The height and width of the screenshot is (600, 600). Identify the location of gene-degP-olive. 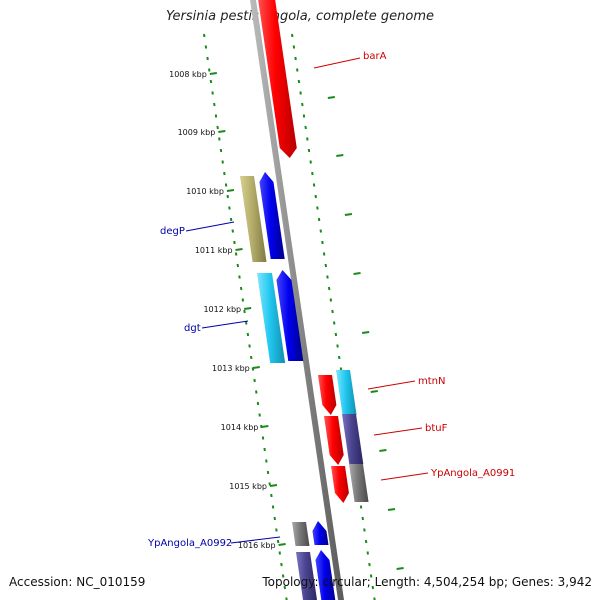
(253, 219).